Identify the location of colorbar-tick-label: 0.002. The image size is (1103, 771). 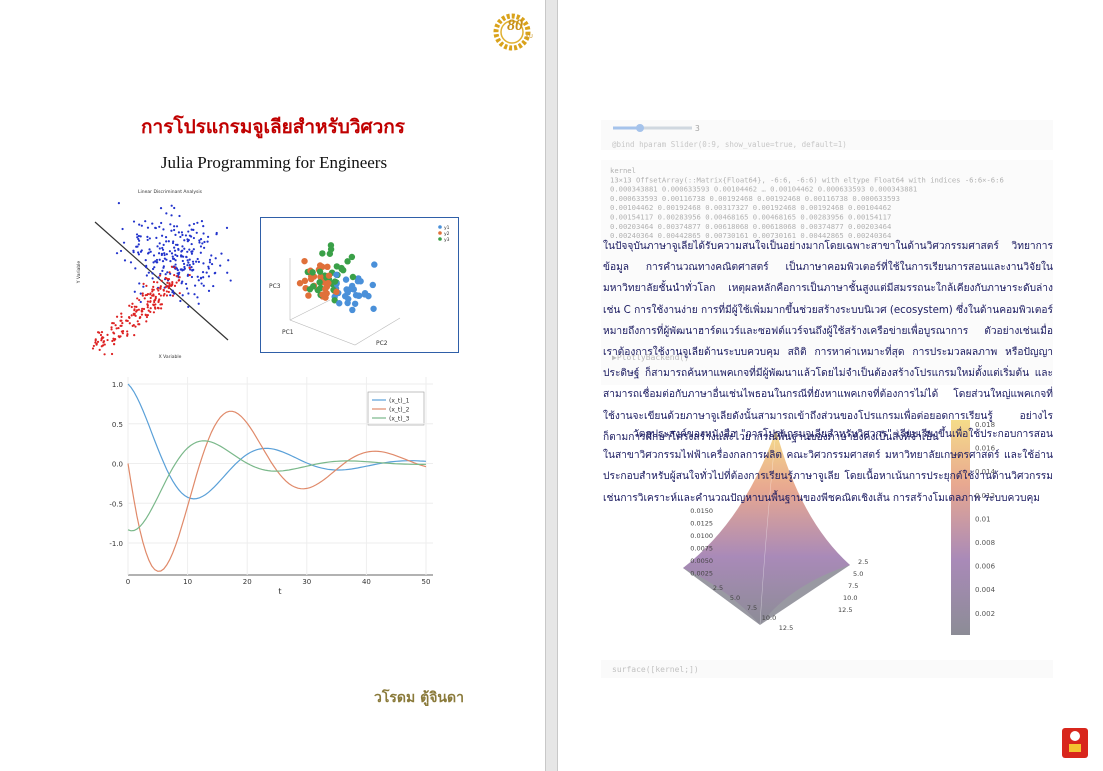
(985, 614).